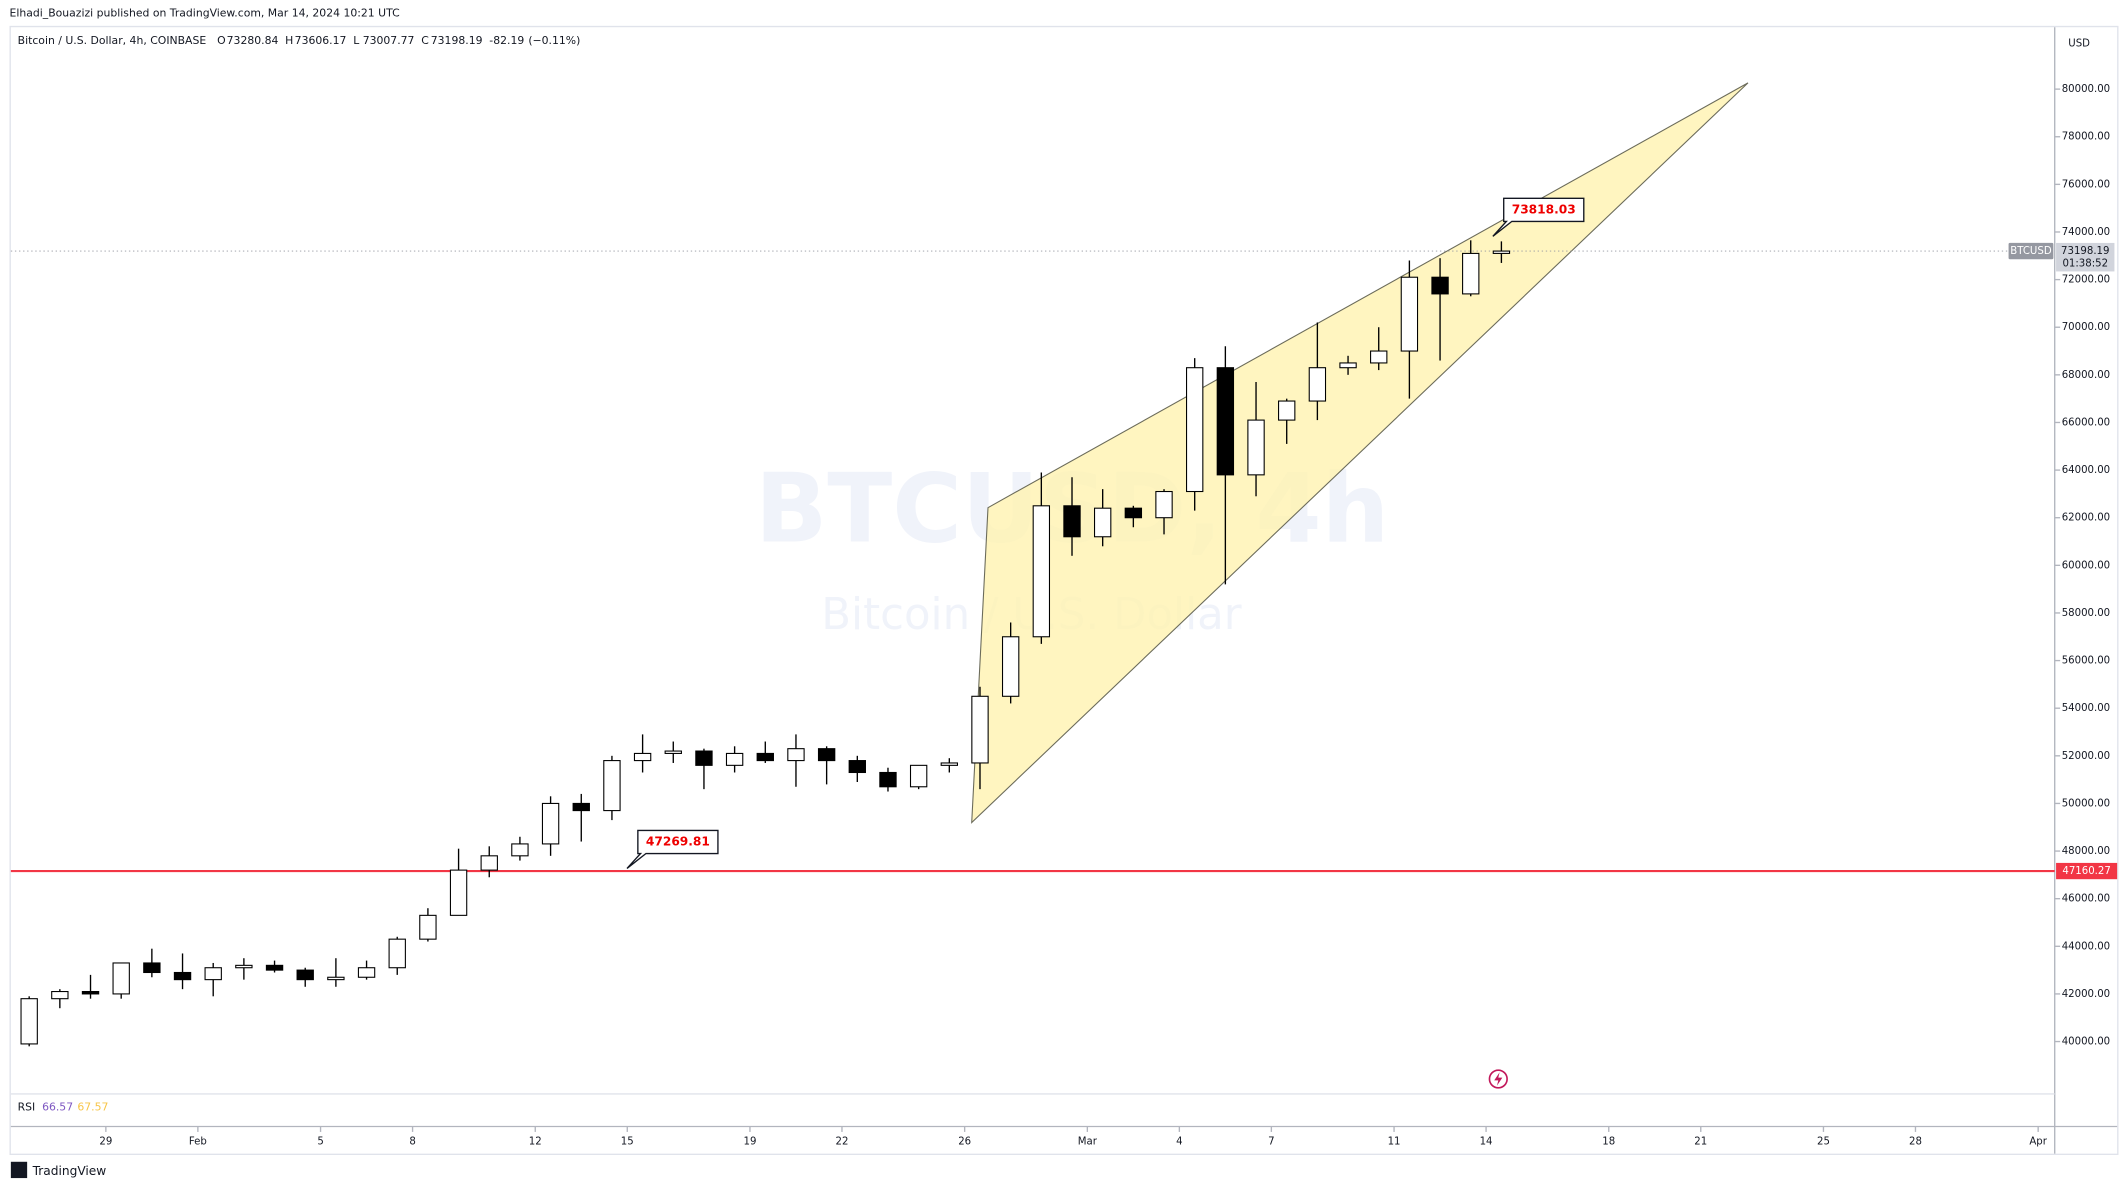 The height and width of the screenshot is (1189, 2128). What do you see at coordinates (2086, 280) in the screenshot?
I see `y-tick-label: 72000.00` at bounding box center [2086, 280].